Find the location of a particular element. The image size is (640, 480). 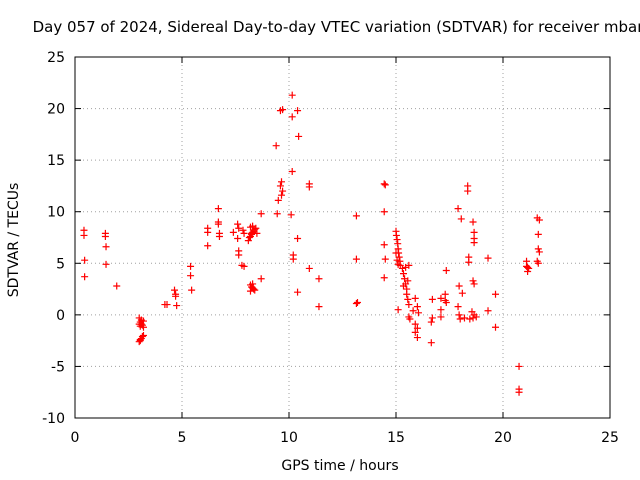

y-tick-label: -5 is located at coordinates (58, 367).